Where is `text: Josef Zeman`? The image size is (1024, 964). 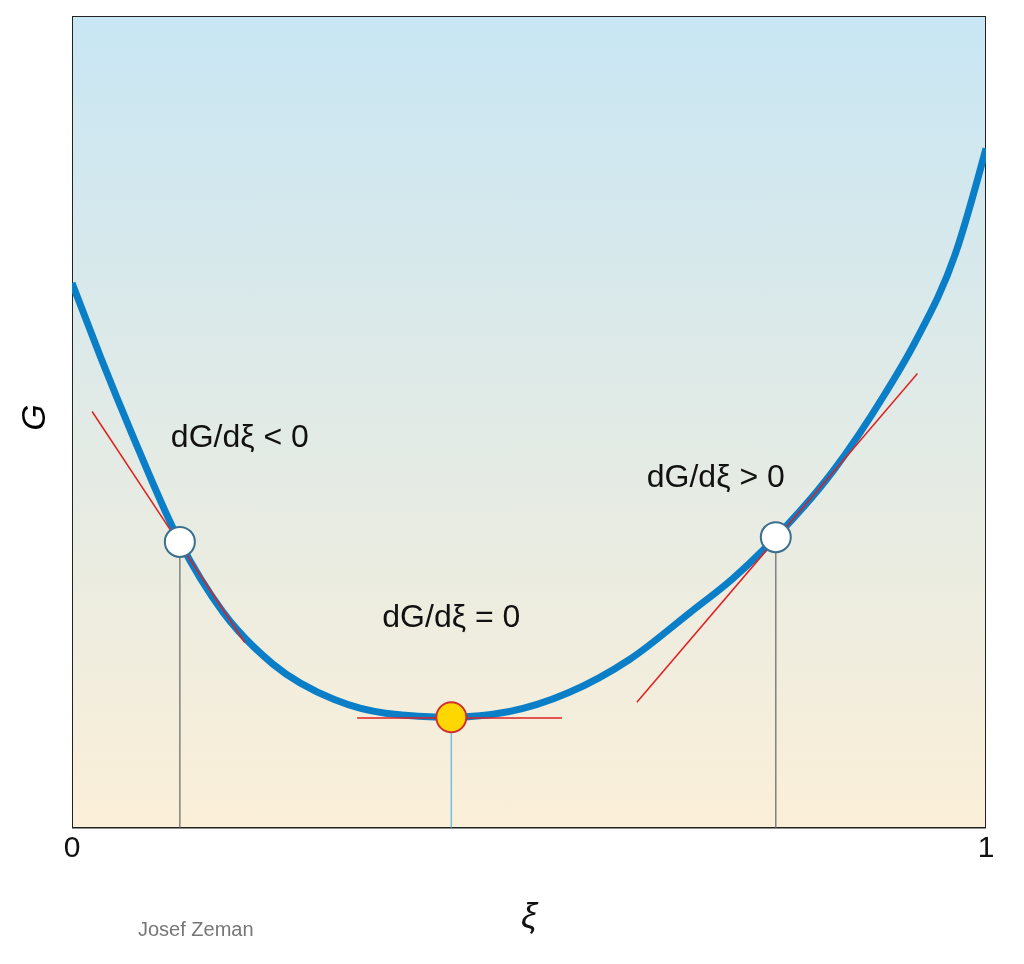
text: Josef Zeman is located at coordinates (196, 929).